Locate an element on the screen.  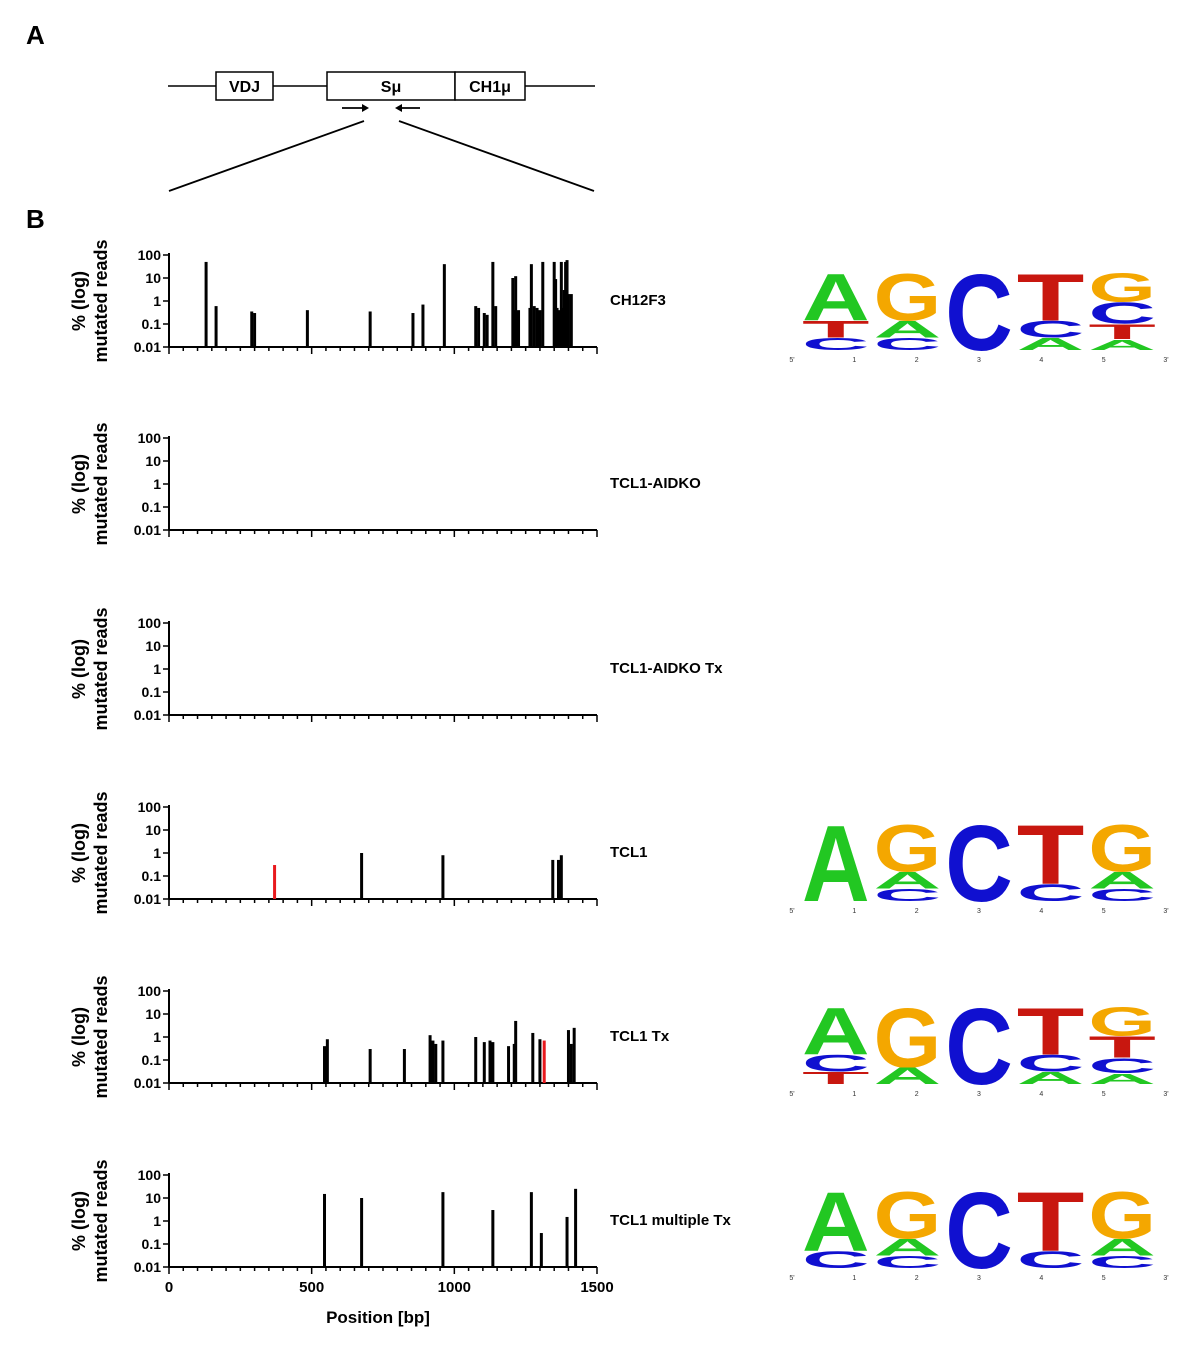
x-tick-label: 1500 is located at coordinates (596, 1287).